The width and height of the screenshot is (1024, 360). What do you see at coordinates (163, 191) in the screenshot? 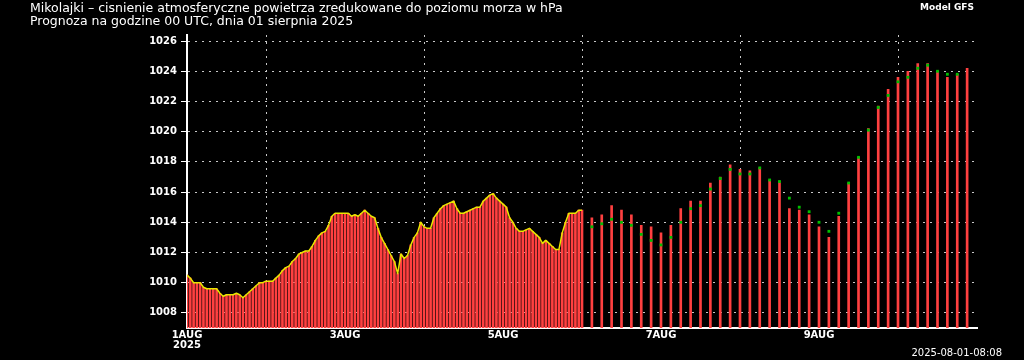
I see `y-tick-label: 1016` at bounding box center [163, 191].